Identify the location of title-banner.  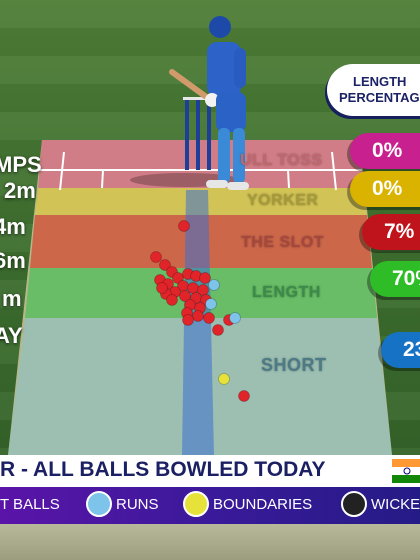
(210, 471).